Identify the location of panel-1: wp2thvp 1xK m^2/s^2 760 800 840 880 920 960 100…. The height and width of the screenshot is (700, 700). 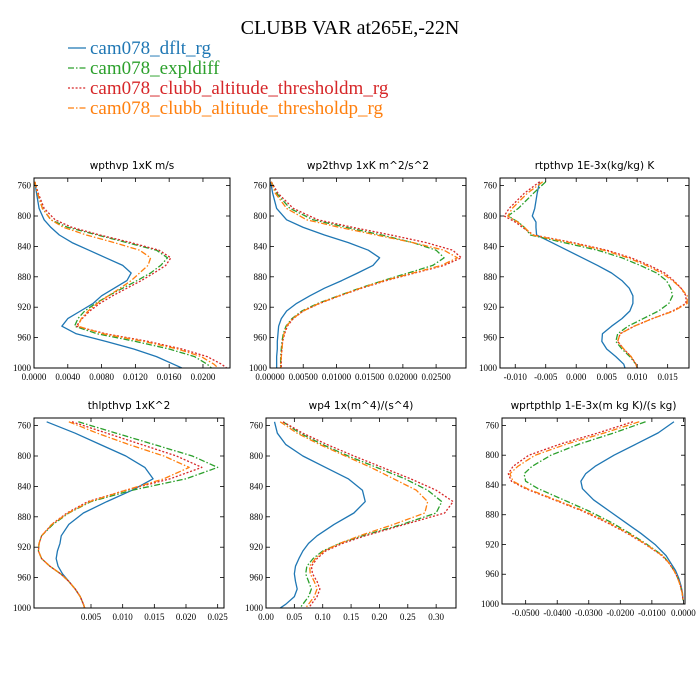
(358, 271).